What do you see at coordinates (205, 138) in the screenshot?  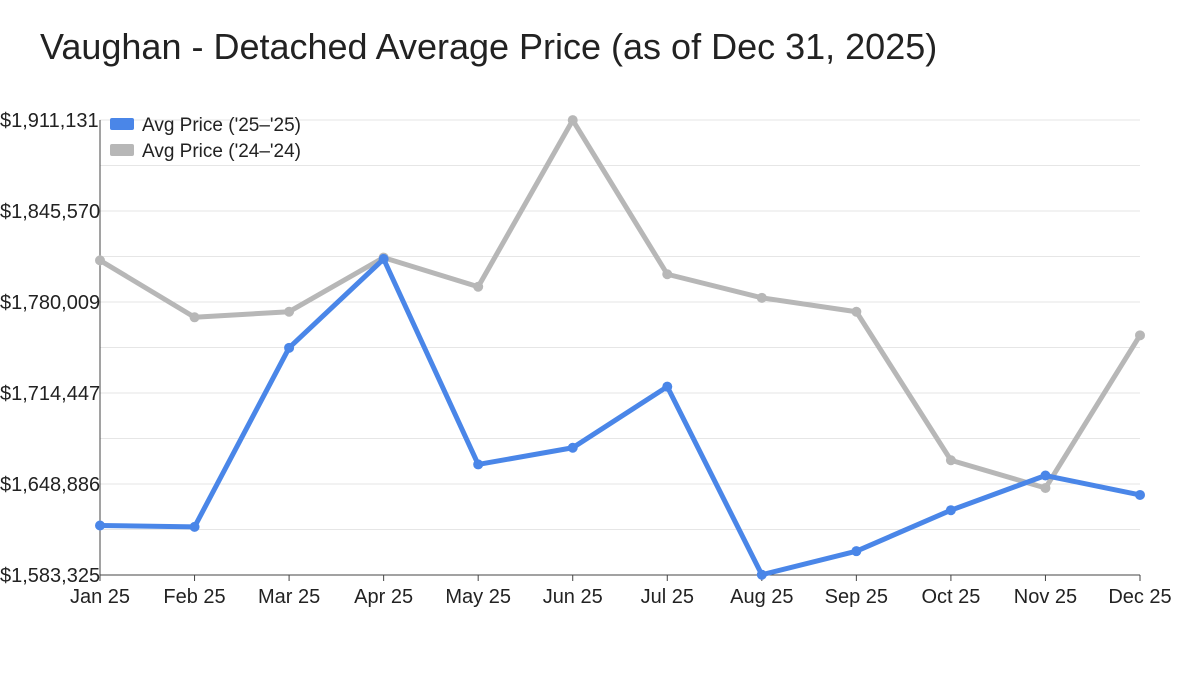 I see `legend: Avg Price ('25–'25) Avg Price ('24–'24)` at bounding box center [205, 138].